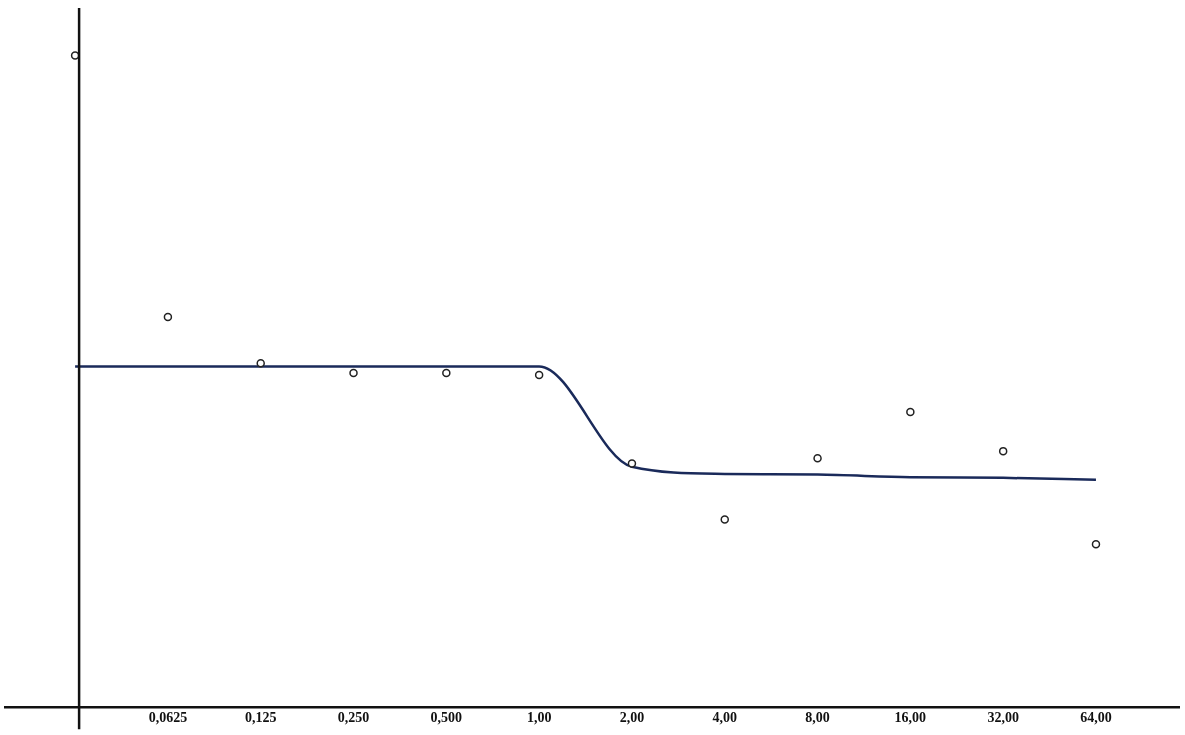 This screenshot has height=735, width=1185. What do you see at coordinates (446, 718) in the screenshot?
I see `x-tick-label: 0,500` at bounding box center [446, 718].